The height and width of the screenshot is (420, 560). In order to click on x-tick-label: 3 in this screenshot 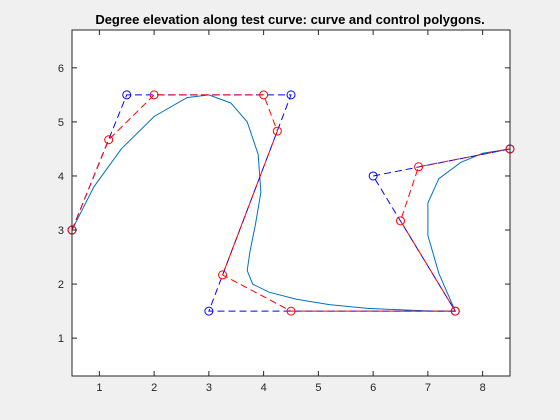, I will do `click(209, 388)`.